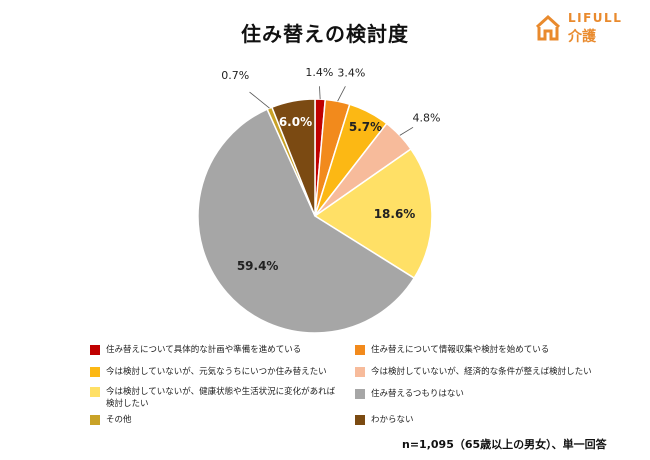 Image resolution: width=650 pixels, height=460 pixels. I want to click on data-label: 3.4%, so click(351, 73).